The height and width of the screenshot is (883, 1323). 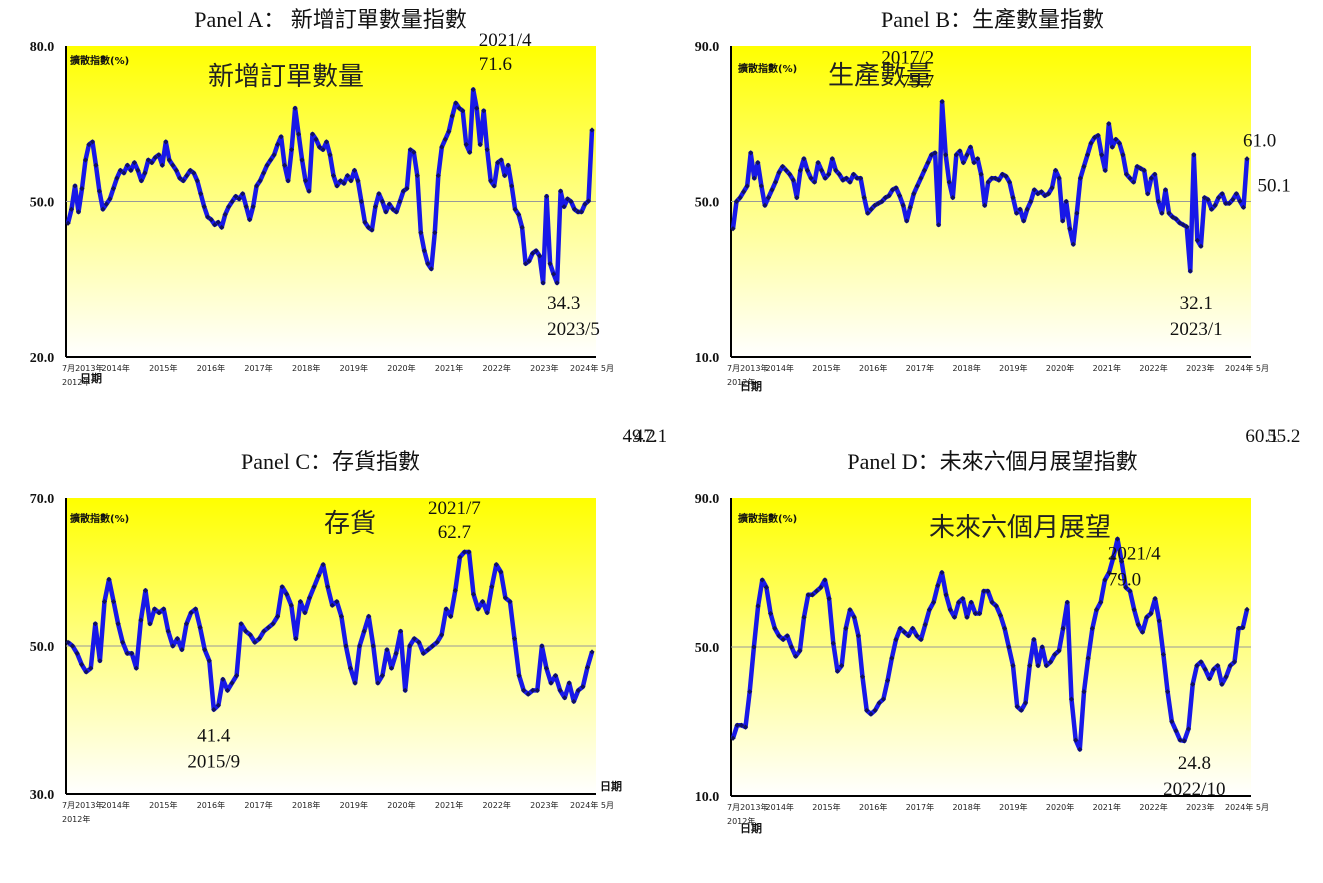 What do you see at coordinates (1273, 185) in the screenshot?
I see `annotation-value: 50.1` at bounding box center [1273, 185].